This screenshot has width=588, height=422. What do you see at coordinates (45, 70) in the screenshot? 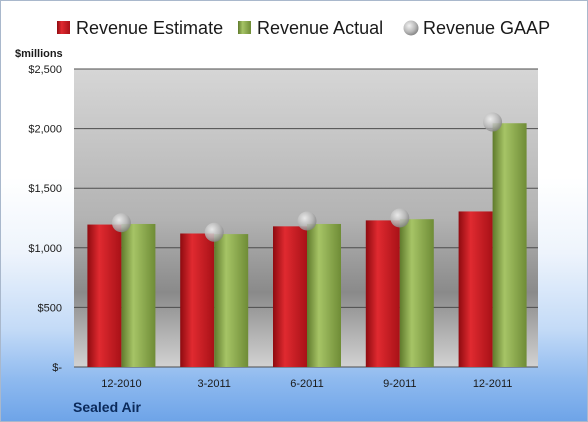
I see `y-tick-label: $2,500` at bounding box center [45, 70].